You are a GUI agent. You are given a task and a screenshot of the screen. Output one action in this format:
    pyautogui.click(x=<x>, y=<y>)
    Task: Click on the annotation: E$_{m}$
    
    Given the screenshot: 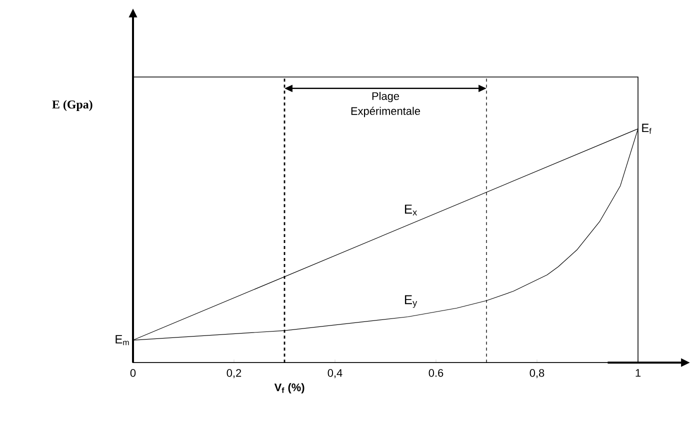 What is the action you would take?
    pyautogui.click(x=122, y=340)
    